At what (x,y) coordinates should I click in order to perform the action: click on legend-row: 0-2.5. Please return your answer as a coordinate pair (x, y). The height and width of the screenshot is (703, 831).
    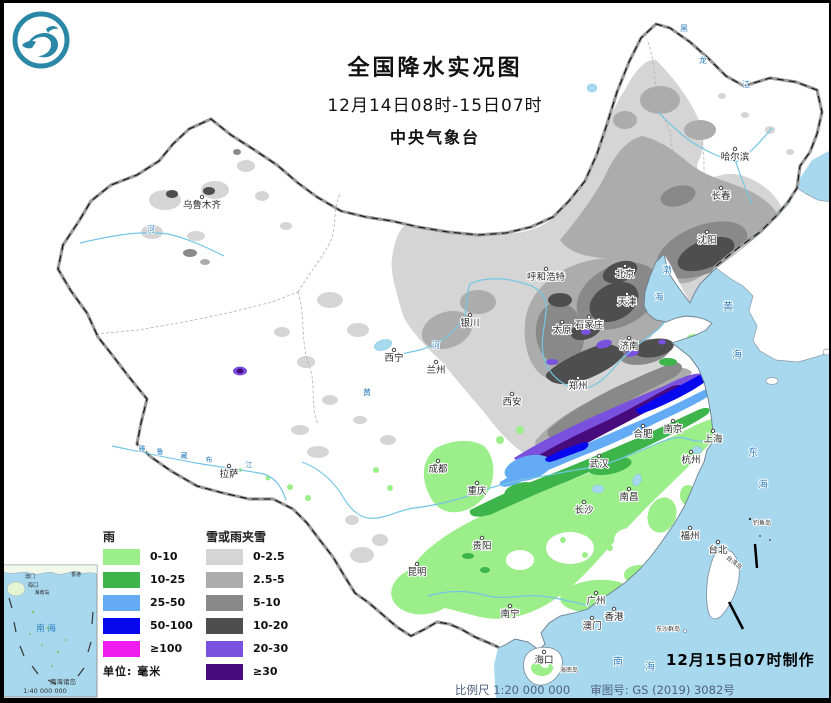
    Looking at the image, I should click on (247, 556).